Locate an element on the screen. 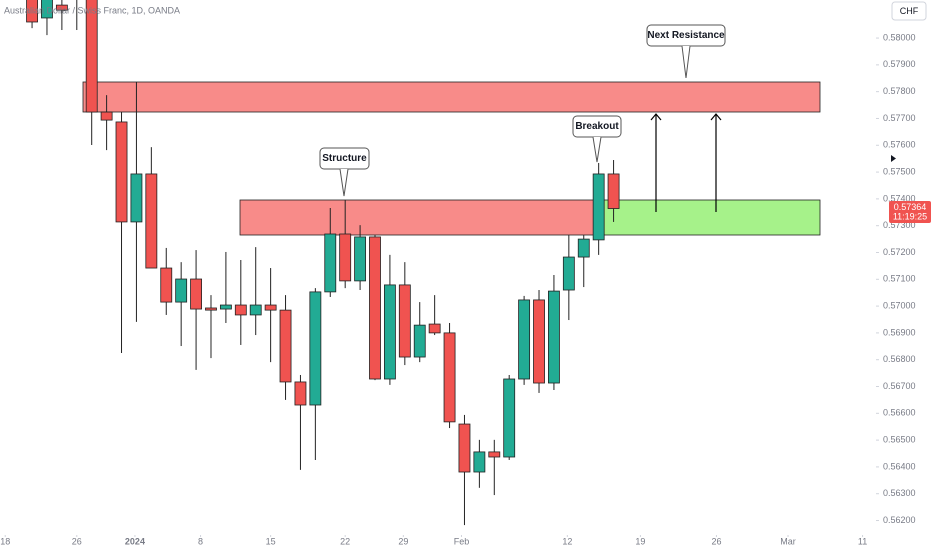 The image size is (932, 550). y-tick-label: 0.56300 is located at coordinates (899, 493).